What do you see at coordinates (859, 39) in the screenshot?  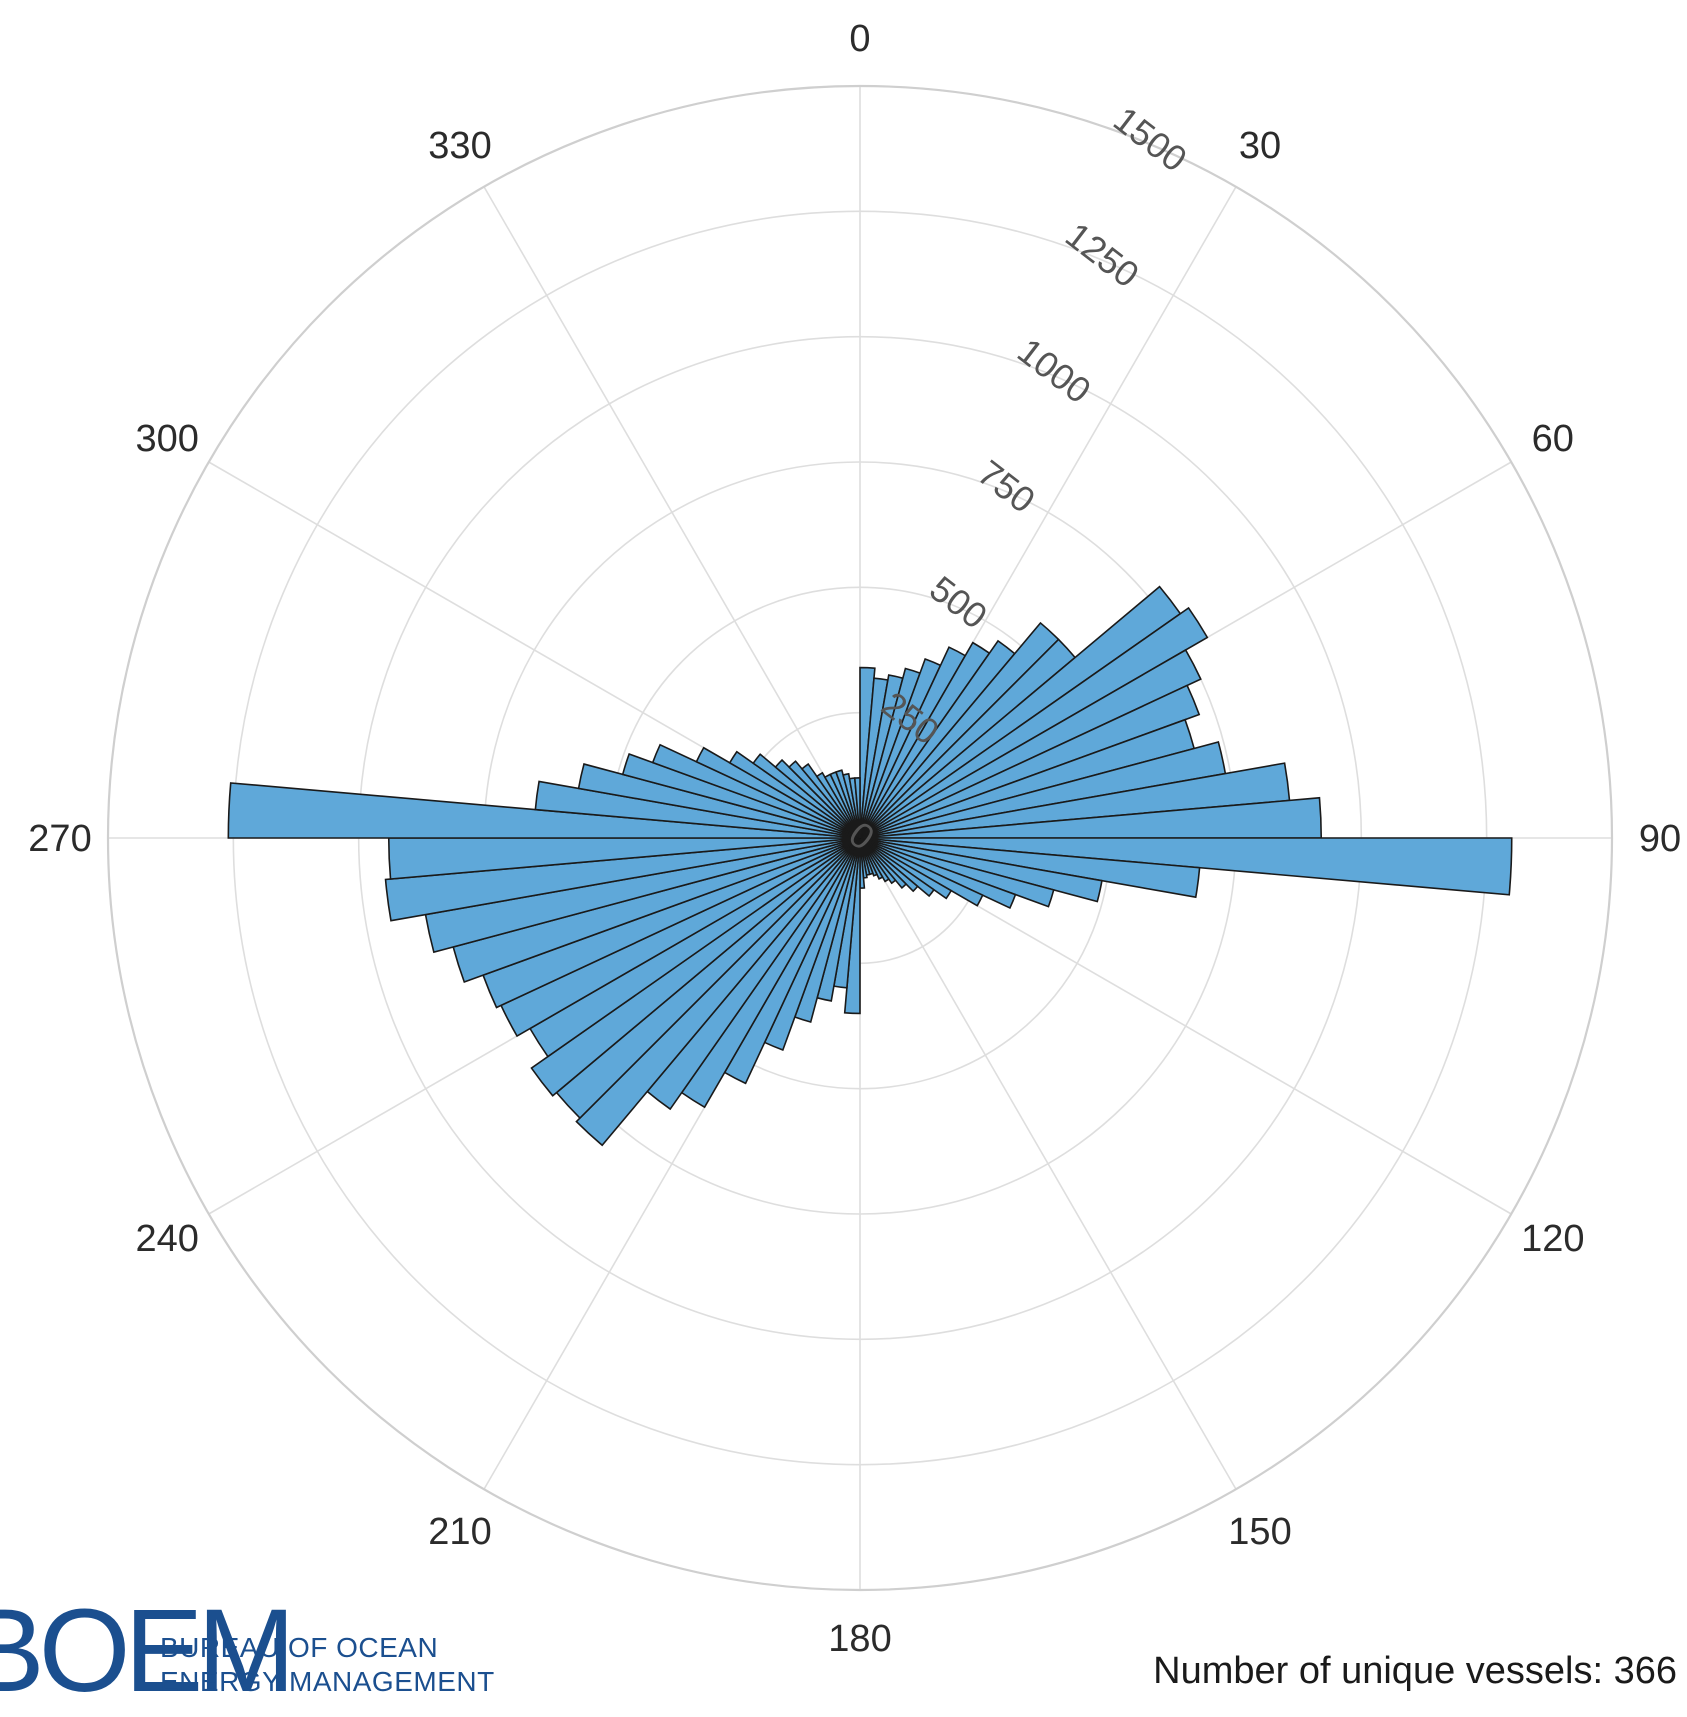 I see `angular-tick-label: 0` at bounding box center [859, 39].